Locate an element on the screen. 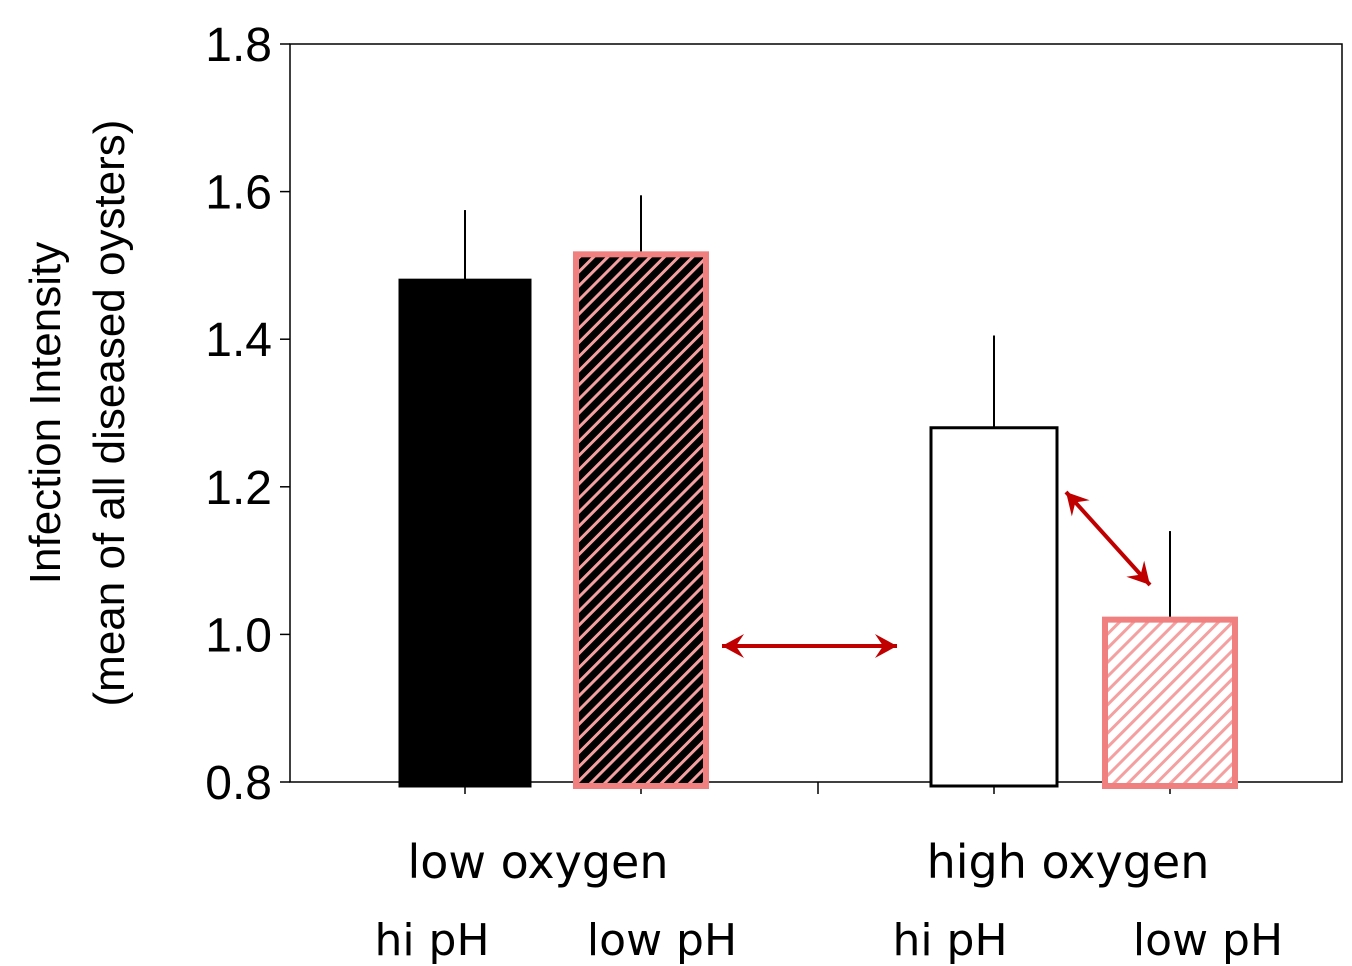  y-tick-label: 1.8 is located at coordinates (238, 45).